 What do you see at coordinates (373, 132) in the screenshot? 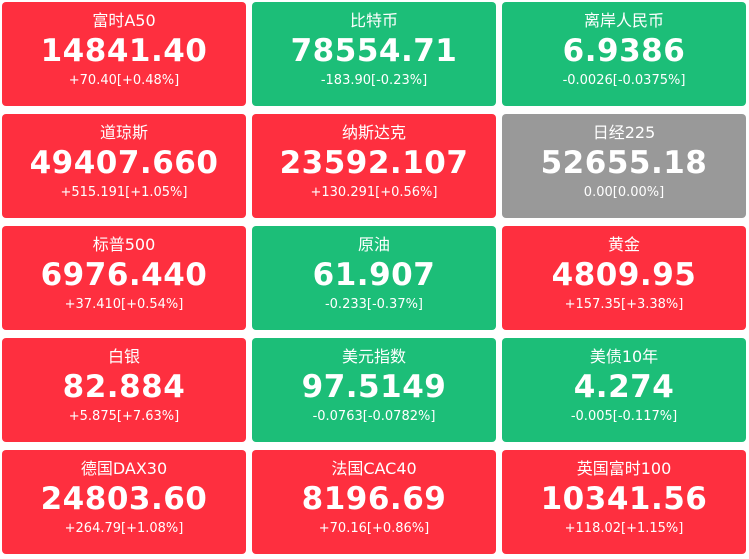
I see `quote-name: 纳斯达克` at bounding box center [373, 132].